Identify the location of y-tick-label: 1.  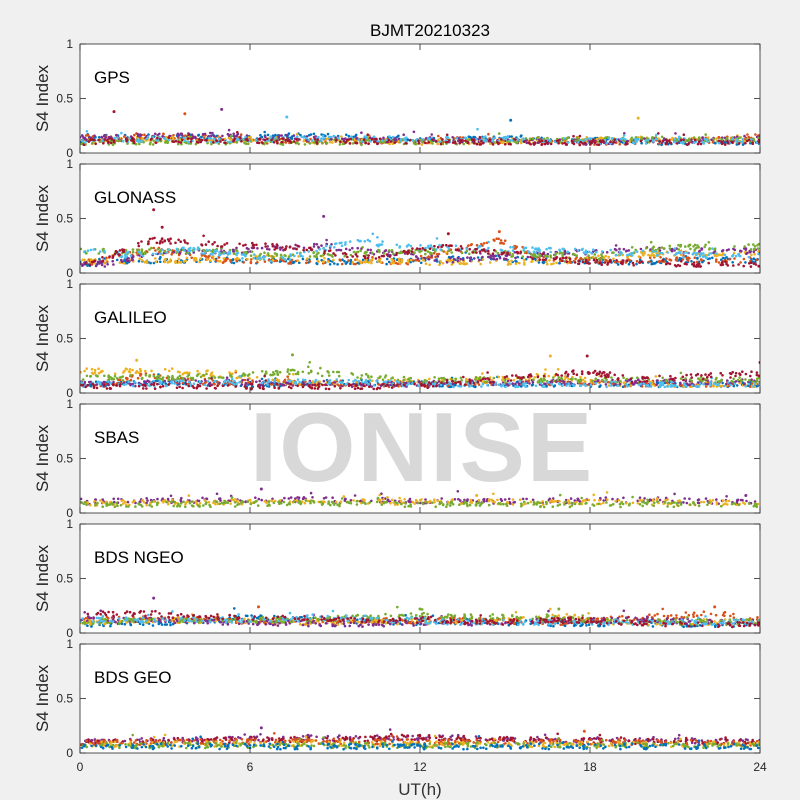
(69, 44).